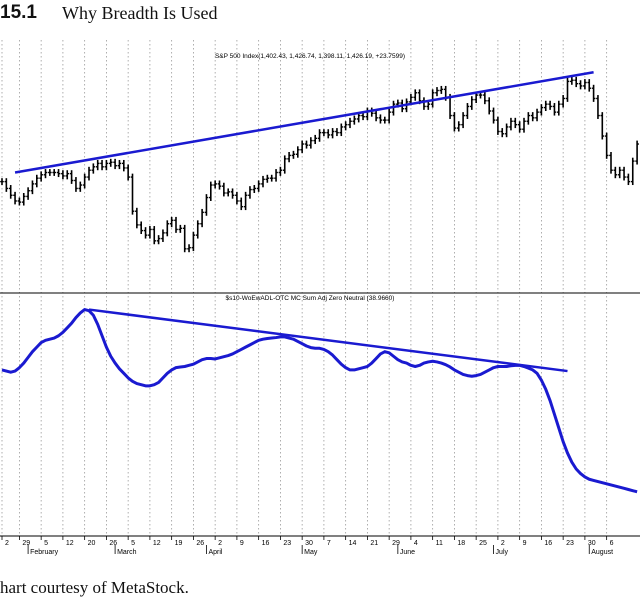  Describe the element at coordinates (461, 543) in the screenshot. I see `x-day-tick-label: 18` at that location.